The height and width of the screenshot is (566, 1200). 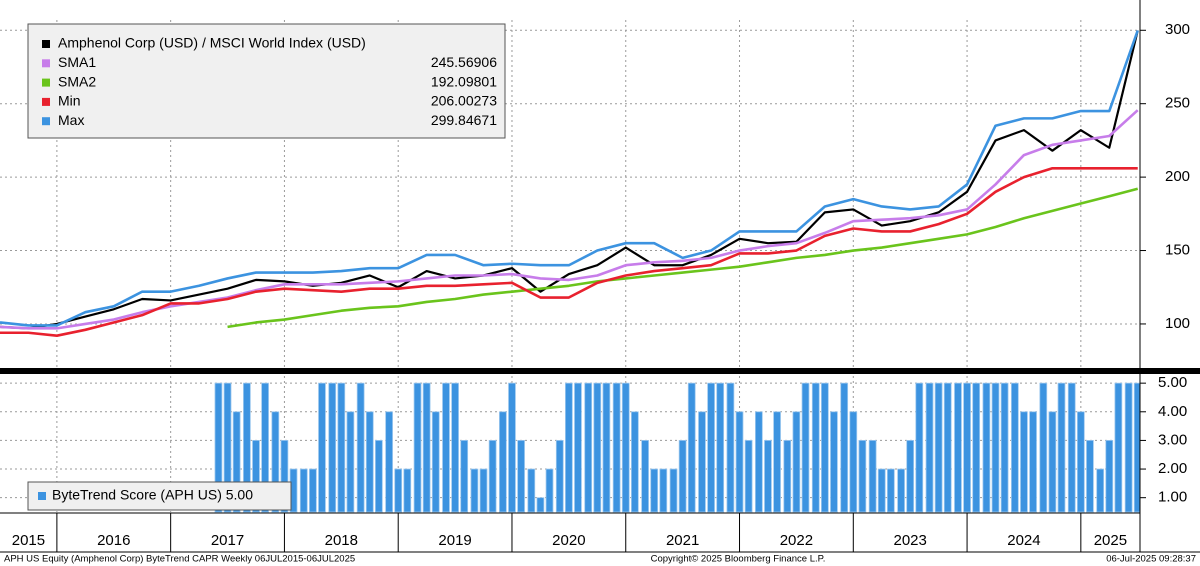 What do you see at coordinates (1023, 540) in the screenshot?
I see `x-tick-label: 2024` at bounding box center [1023, 540].